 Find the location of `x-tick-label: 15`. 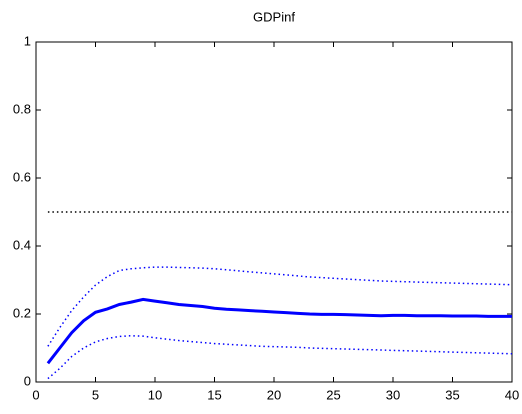

x-tick-label: 15 is located at coordinates (214, 394).